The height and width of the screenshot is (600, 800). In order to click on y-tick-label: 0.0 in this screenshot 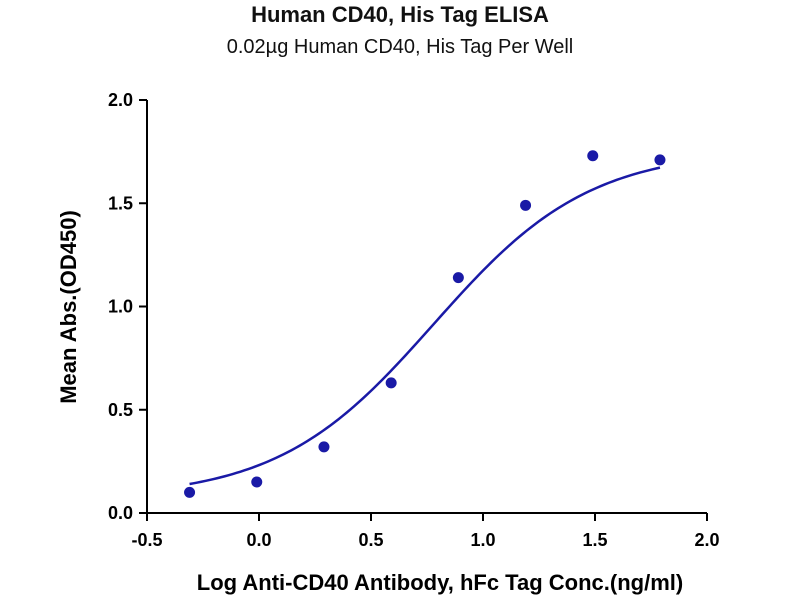, I will do `click(120, 513)`.